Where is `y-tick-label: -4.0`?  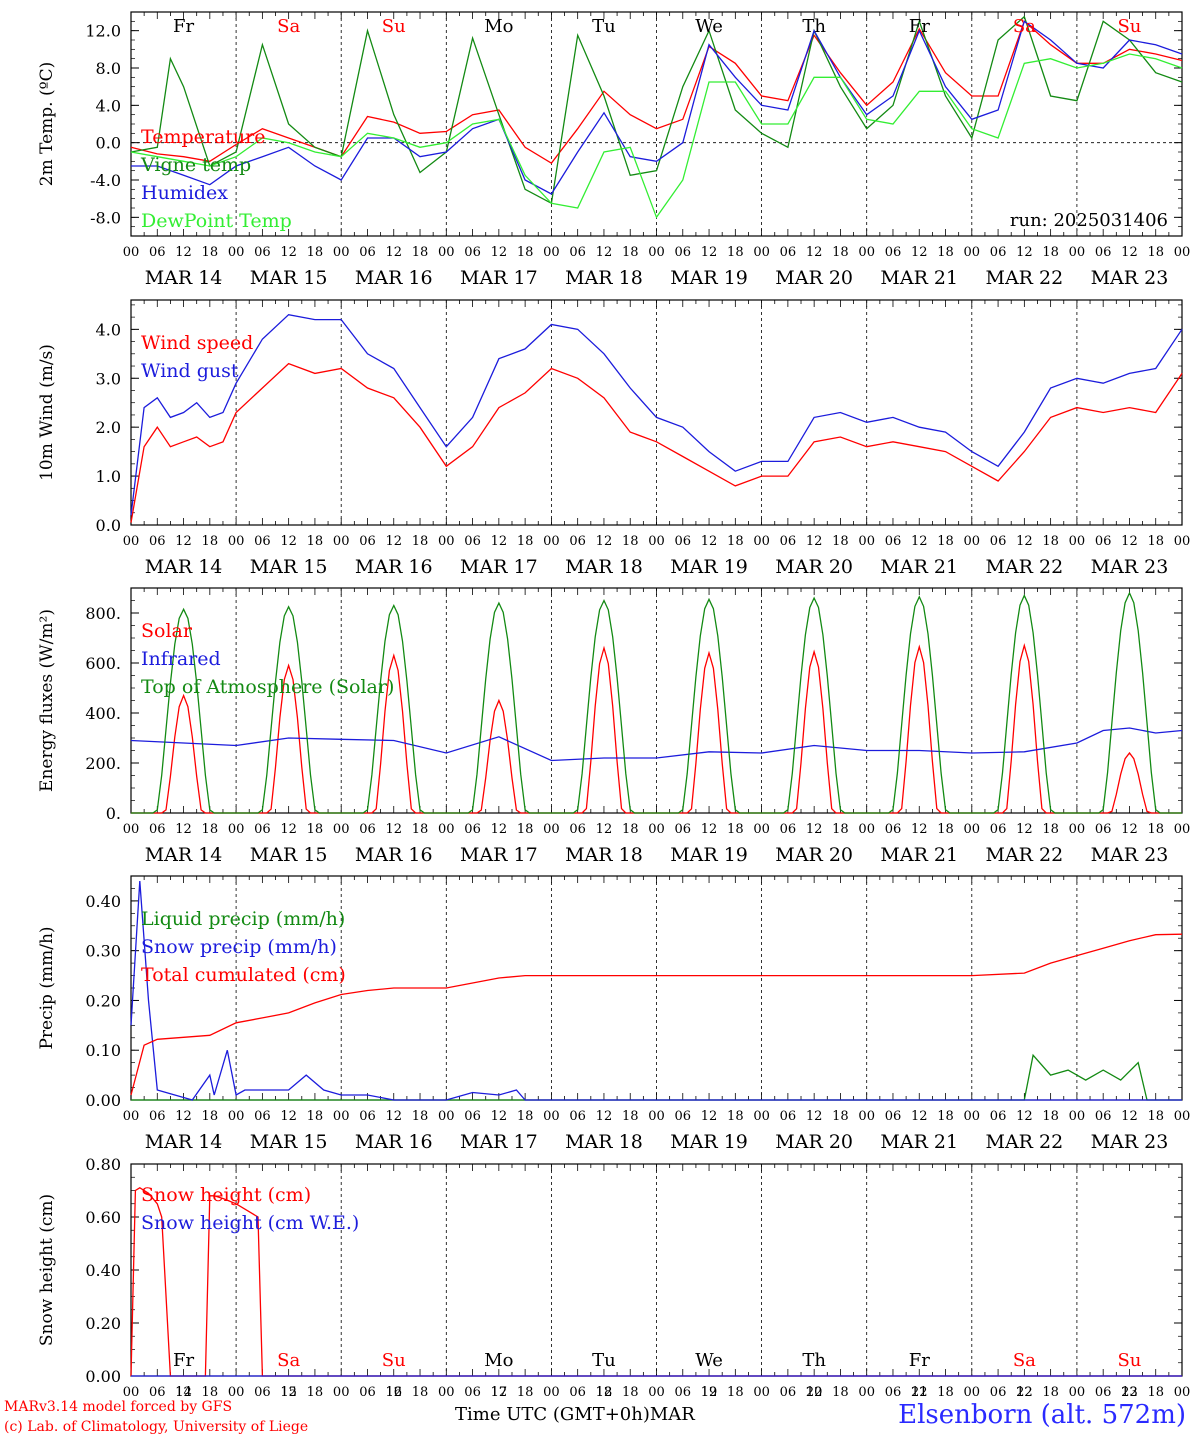 y-tick-label: -4.0 is located at coordinates (105, 180).